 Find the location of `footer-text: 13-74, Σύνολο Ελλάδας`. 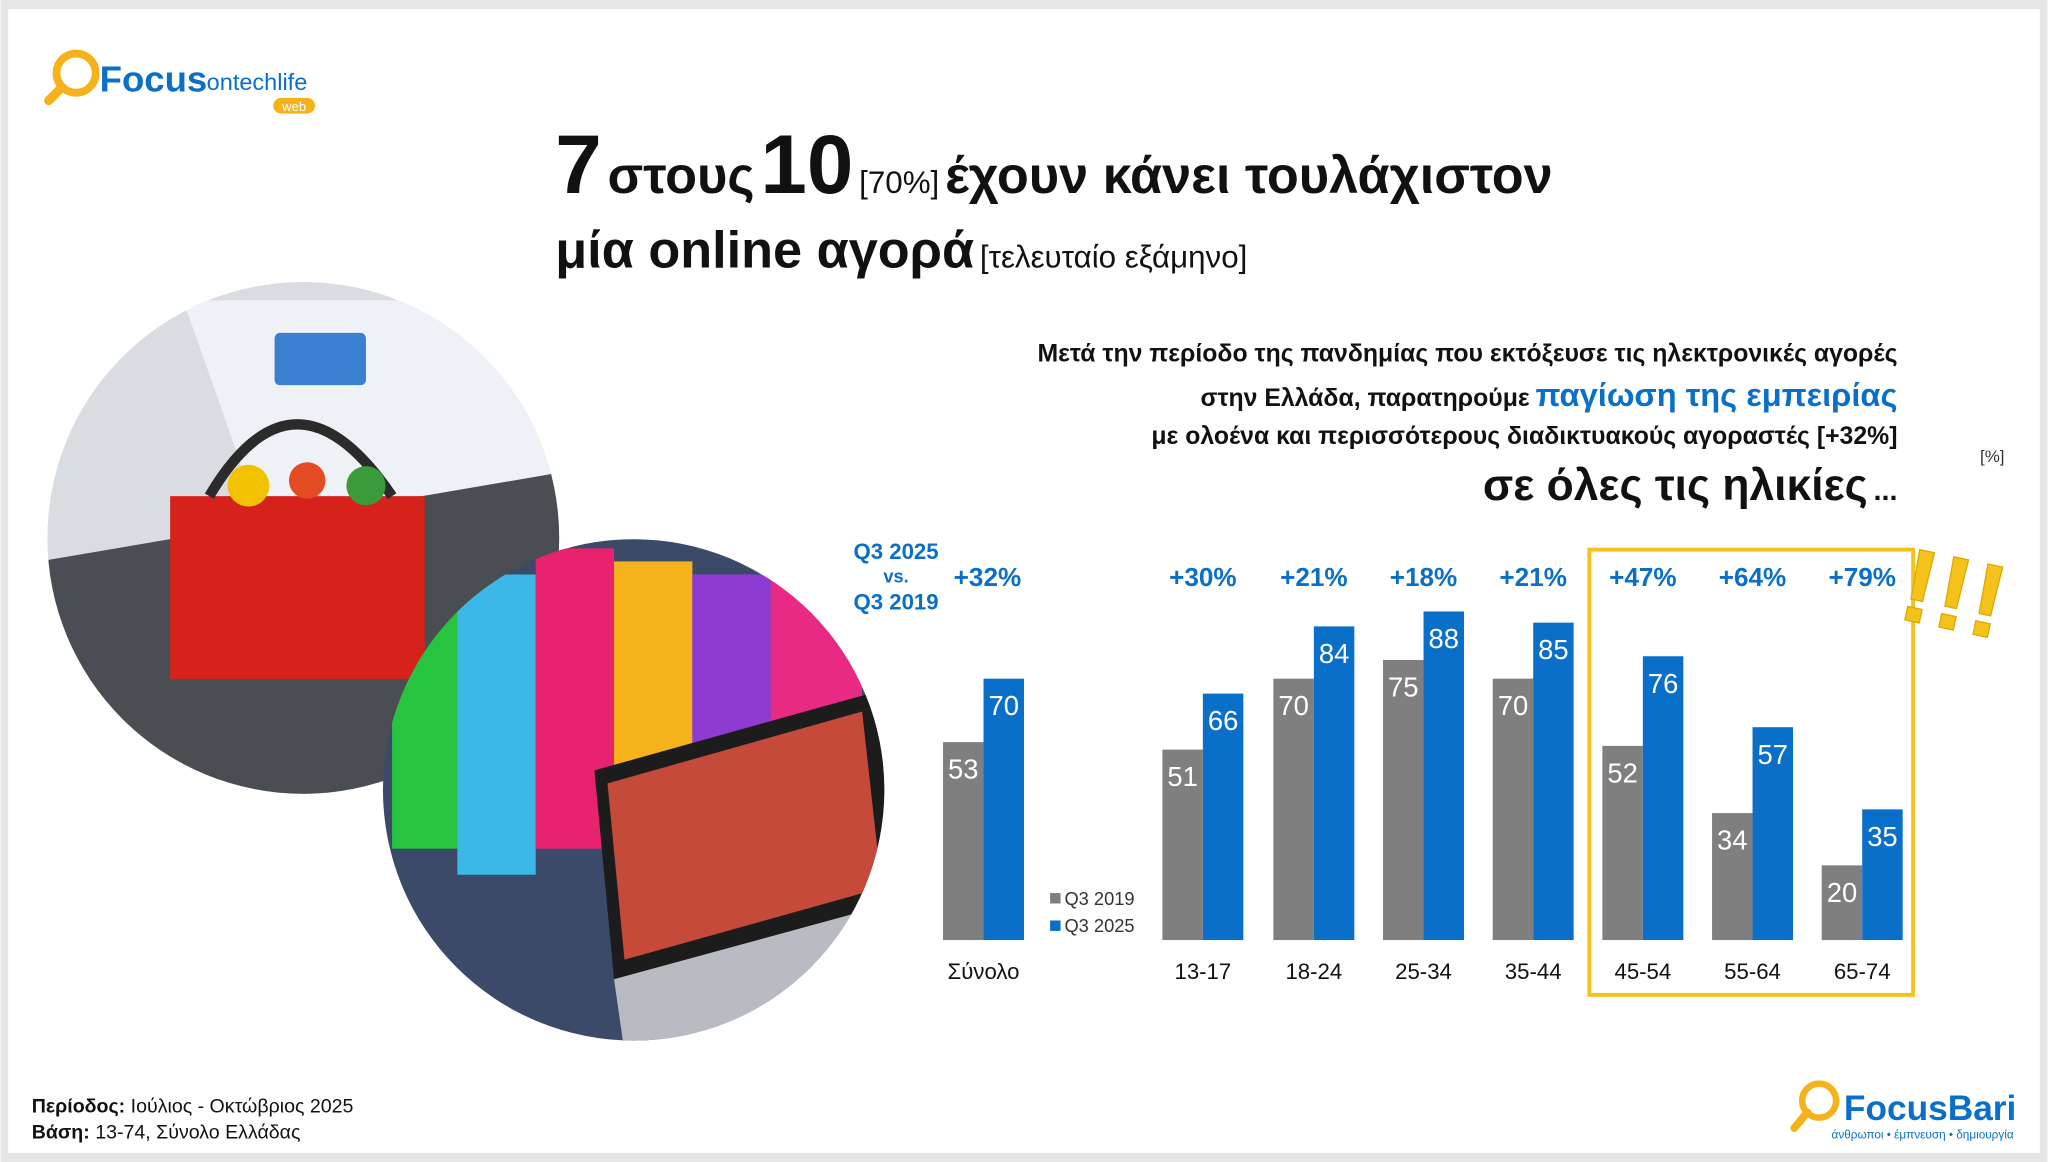

footer-text: 13-74, Σύνολο Ελλάδας is located at coordinates (197, 1132).